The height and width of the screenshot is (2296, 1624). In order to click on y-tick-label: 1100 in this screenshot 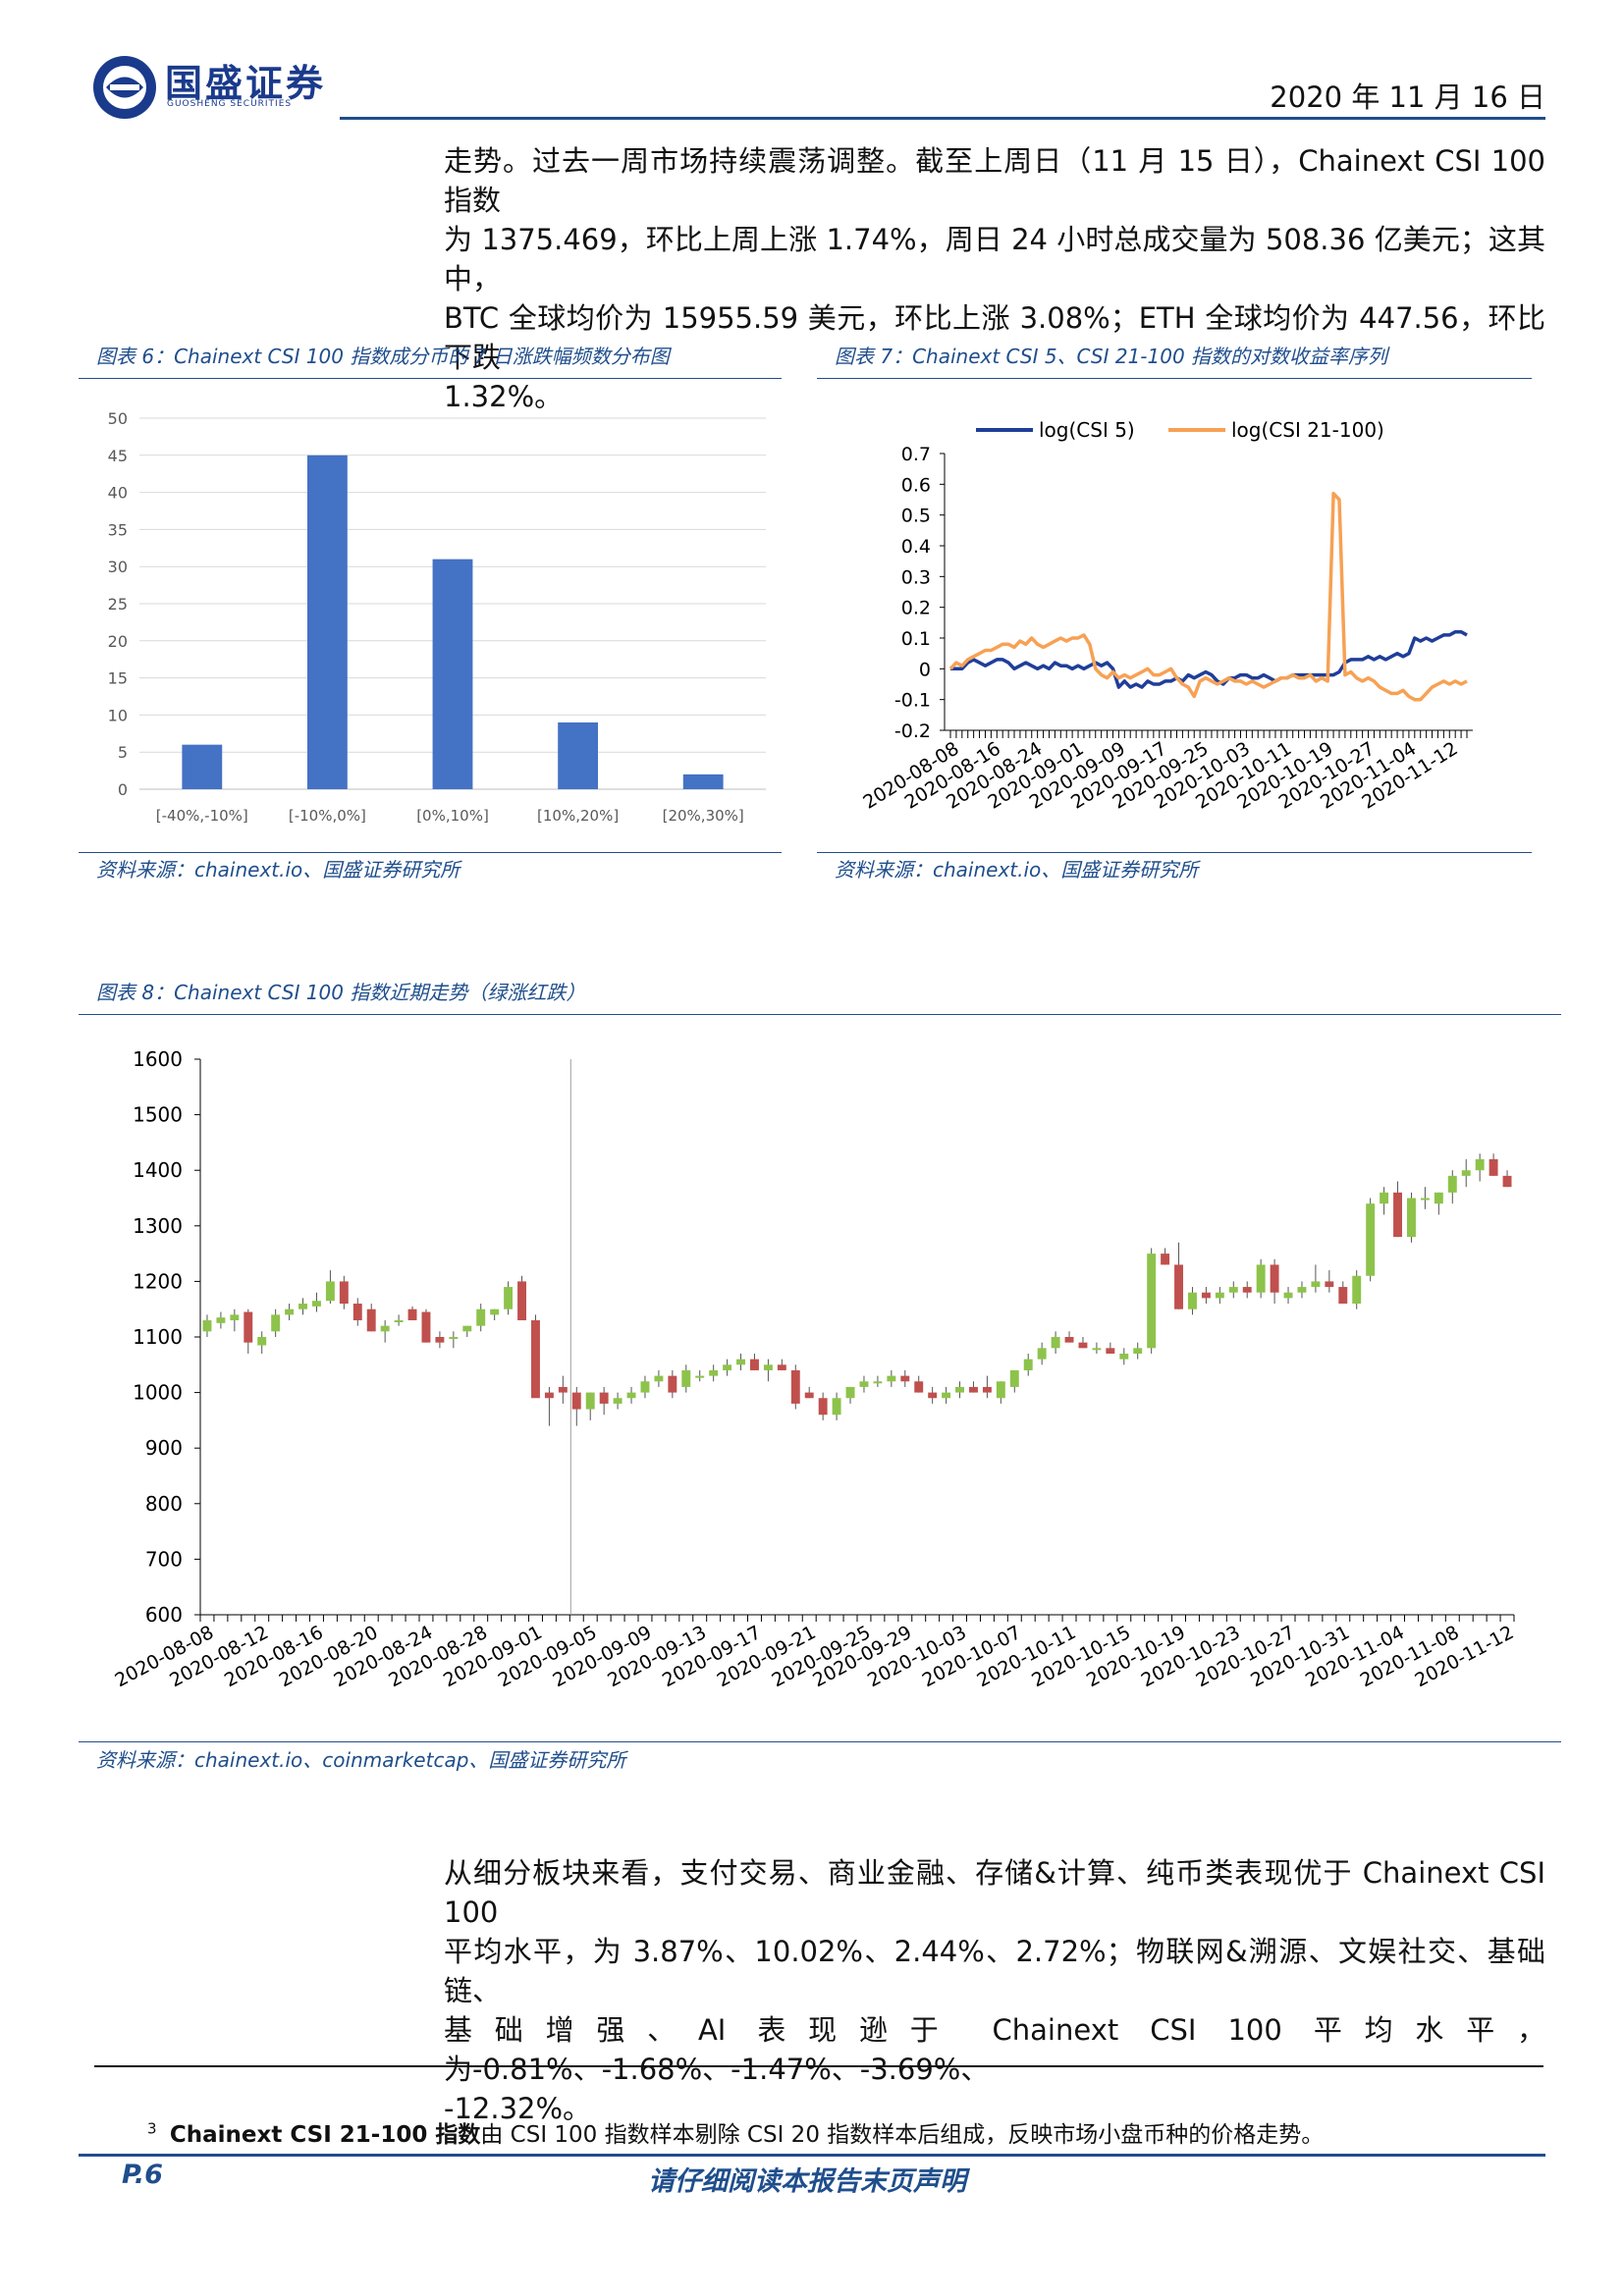, I will do `click(158, 1337)`.